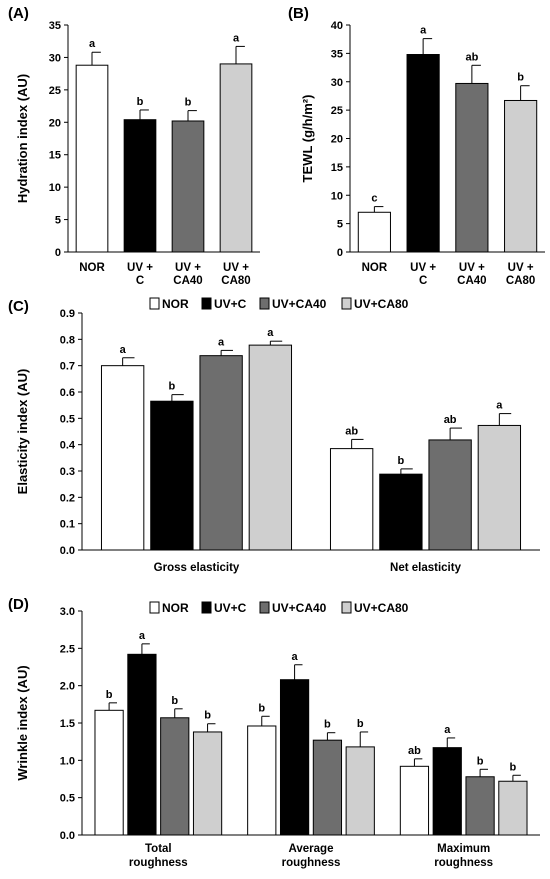 This screenshot has width=550, height=879. I want to click on y-tick-label: 2.0, so click(67, 687).